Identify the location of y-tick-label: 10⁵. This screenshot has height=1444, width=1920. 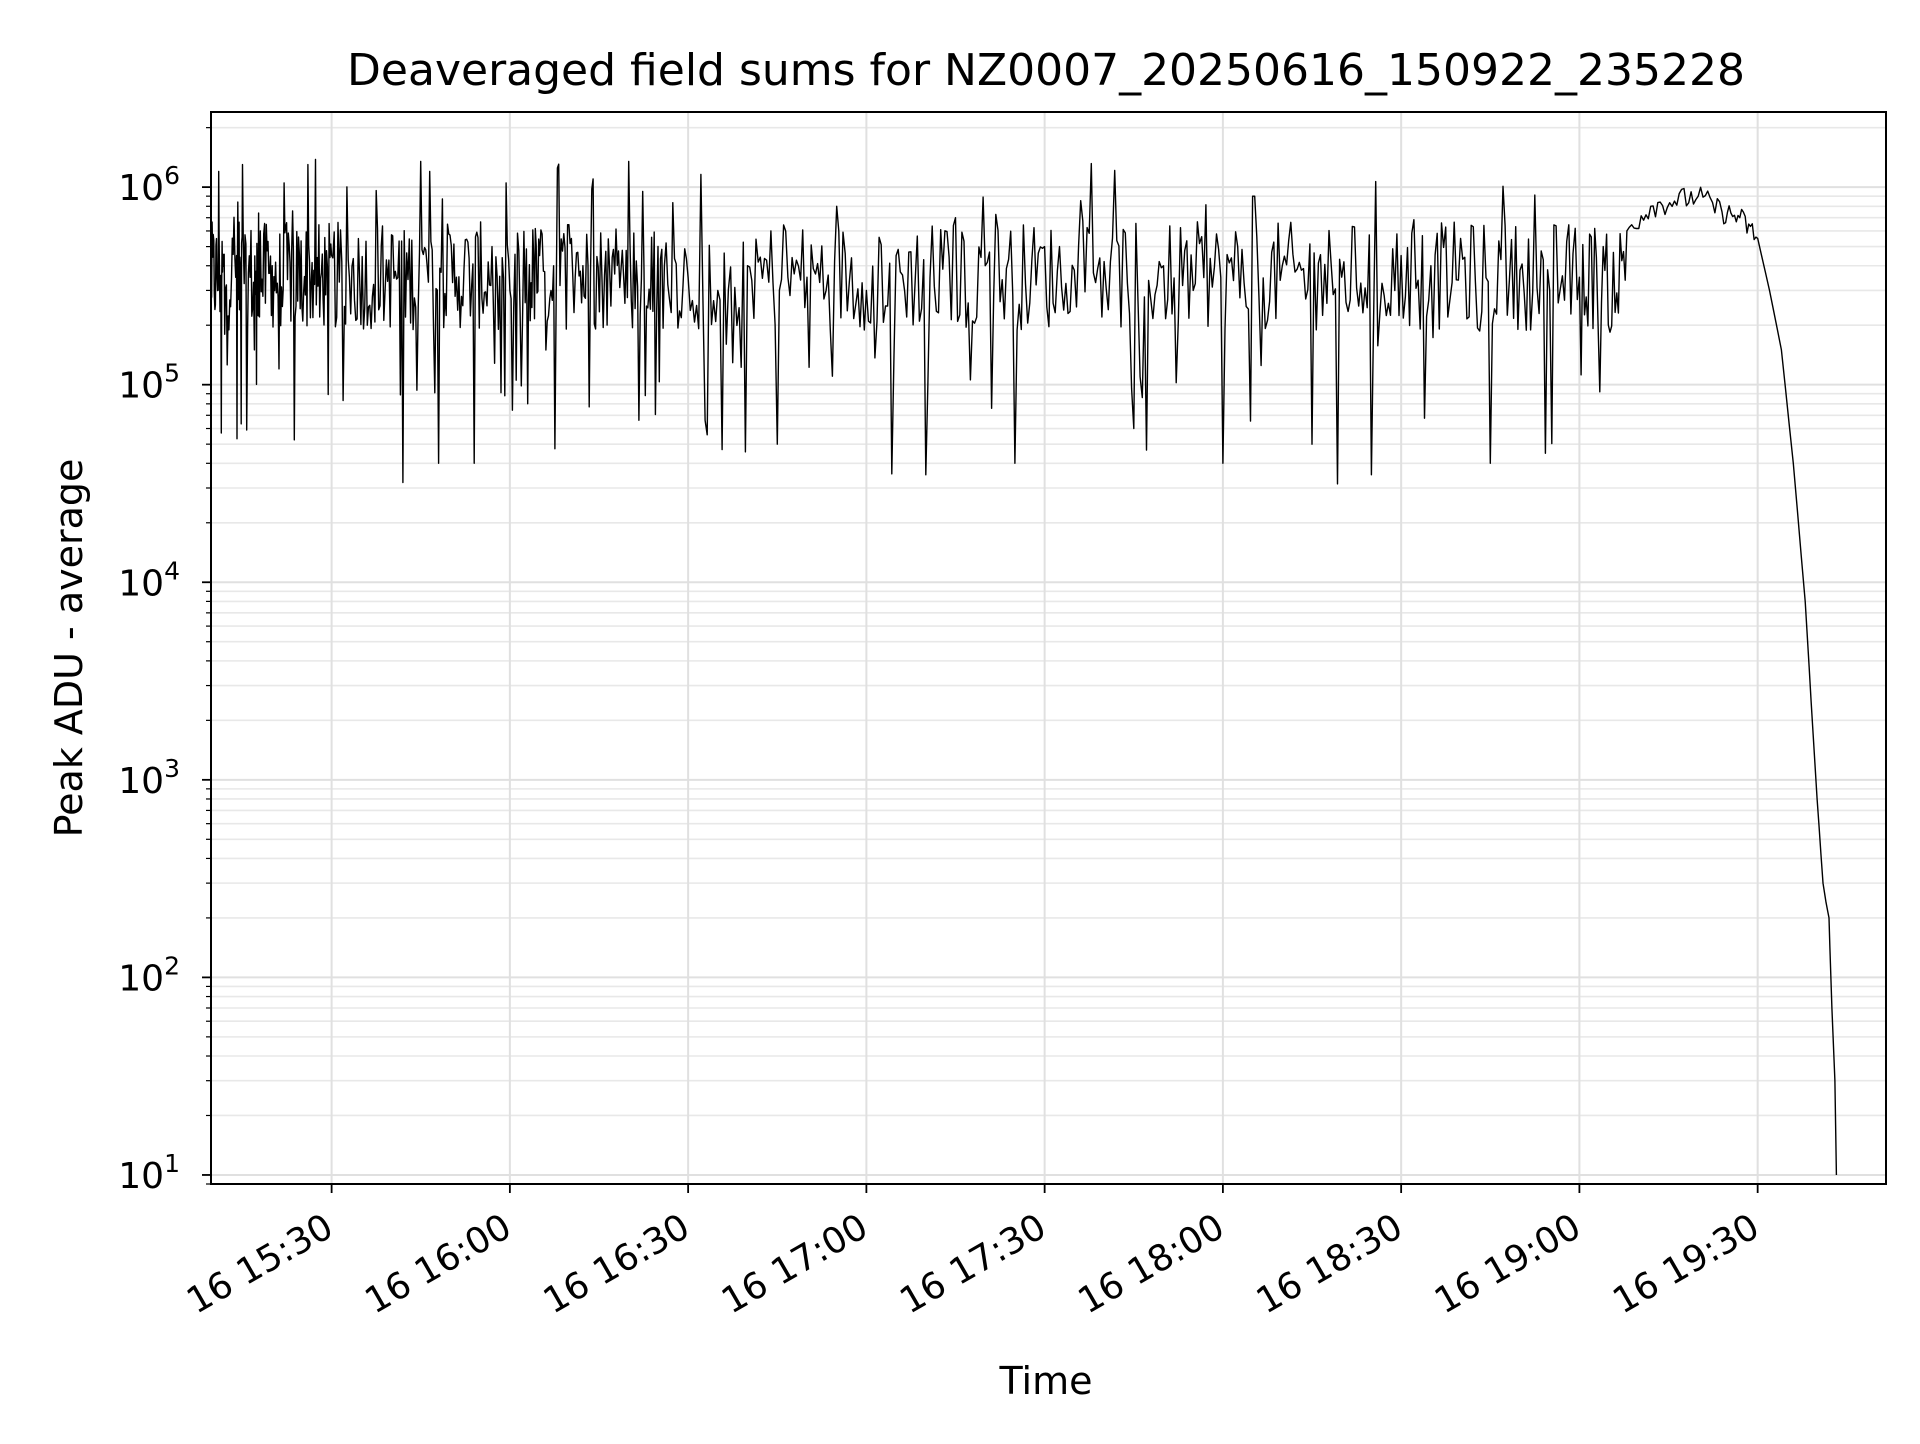
(149, 383).